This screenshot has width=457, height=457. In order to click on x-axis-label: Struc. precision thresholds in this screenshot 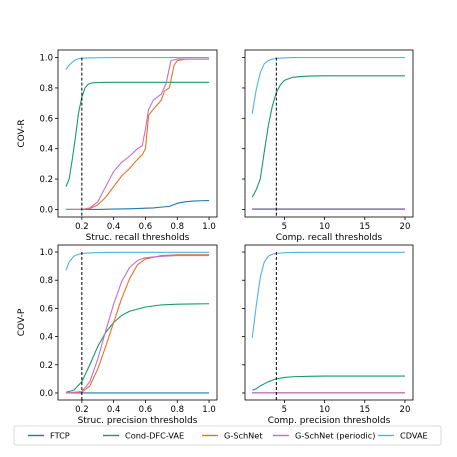, I will do `click(138, 421)`.